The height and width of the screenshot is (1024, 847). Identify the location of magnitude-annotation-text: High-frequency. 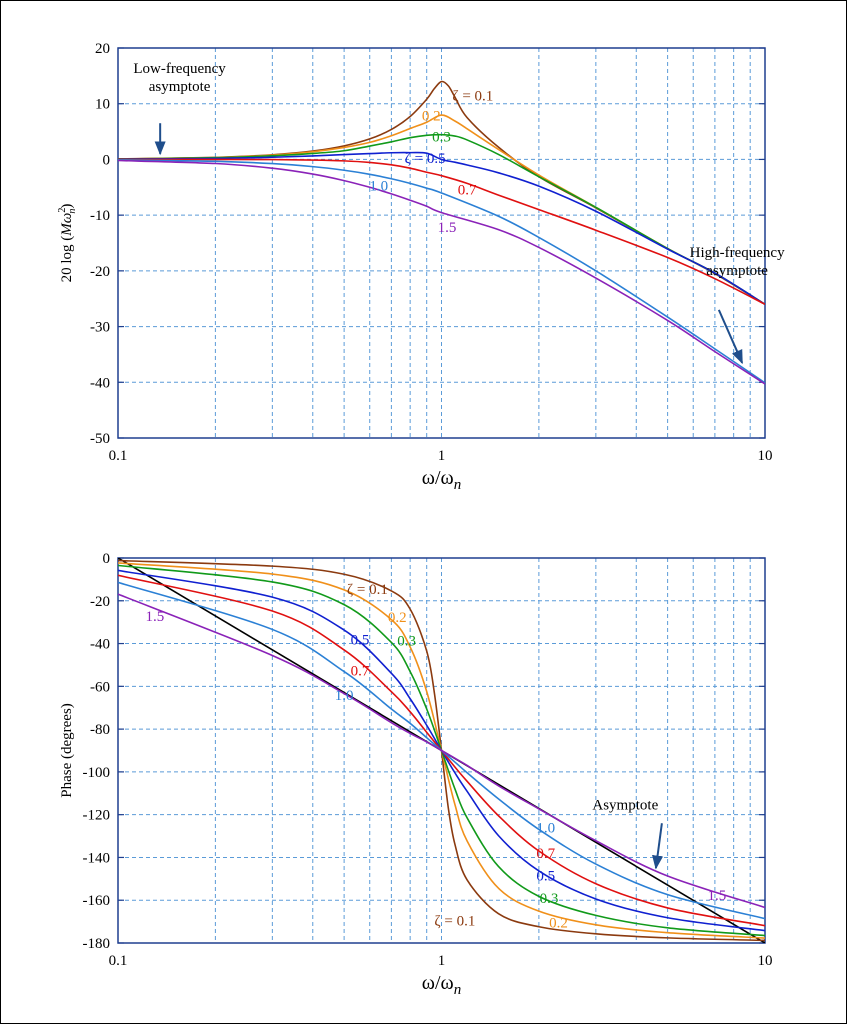
(737, 253).